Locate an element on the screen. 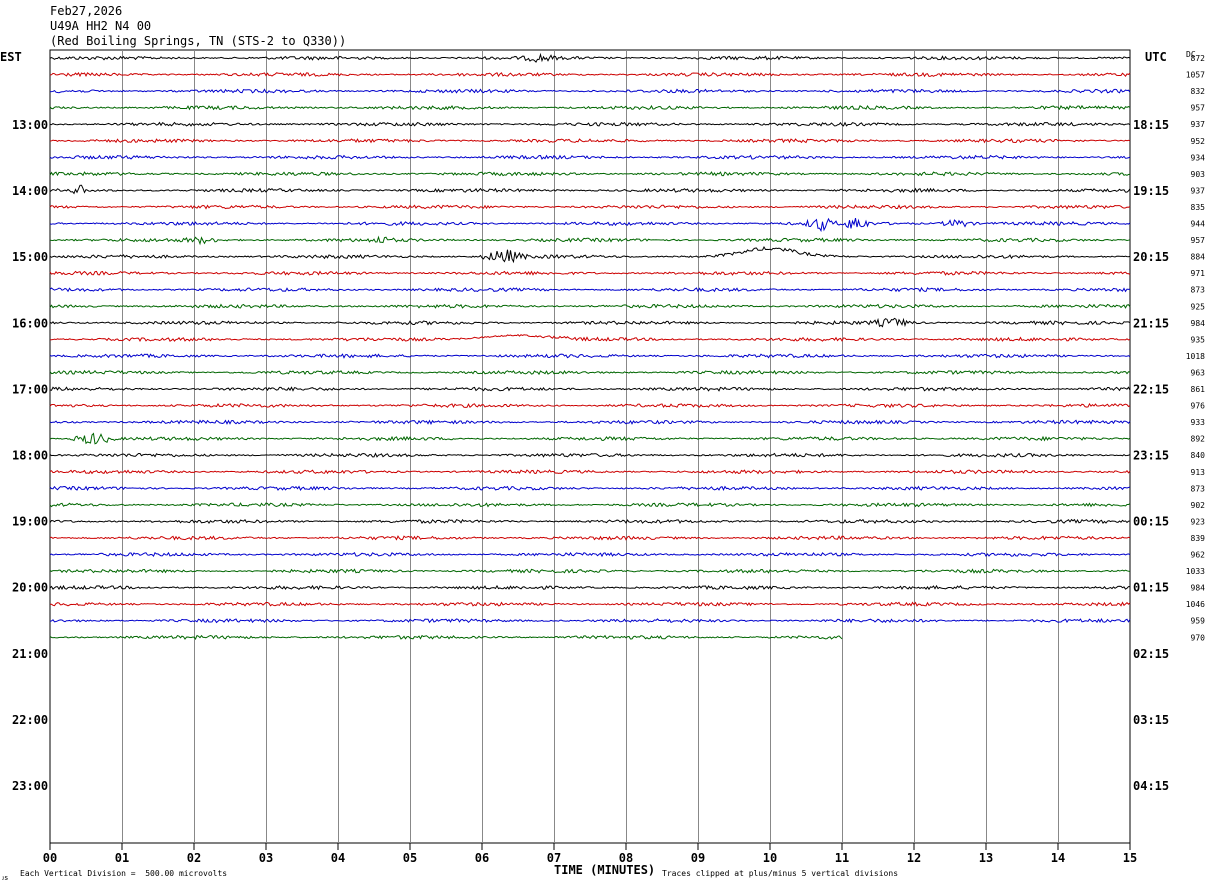 The height and width of the screenshot is (886, 1210). dc-value-label: 903 is located at coordinates (1198, 174).